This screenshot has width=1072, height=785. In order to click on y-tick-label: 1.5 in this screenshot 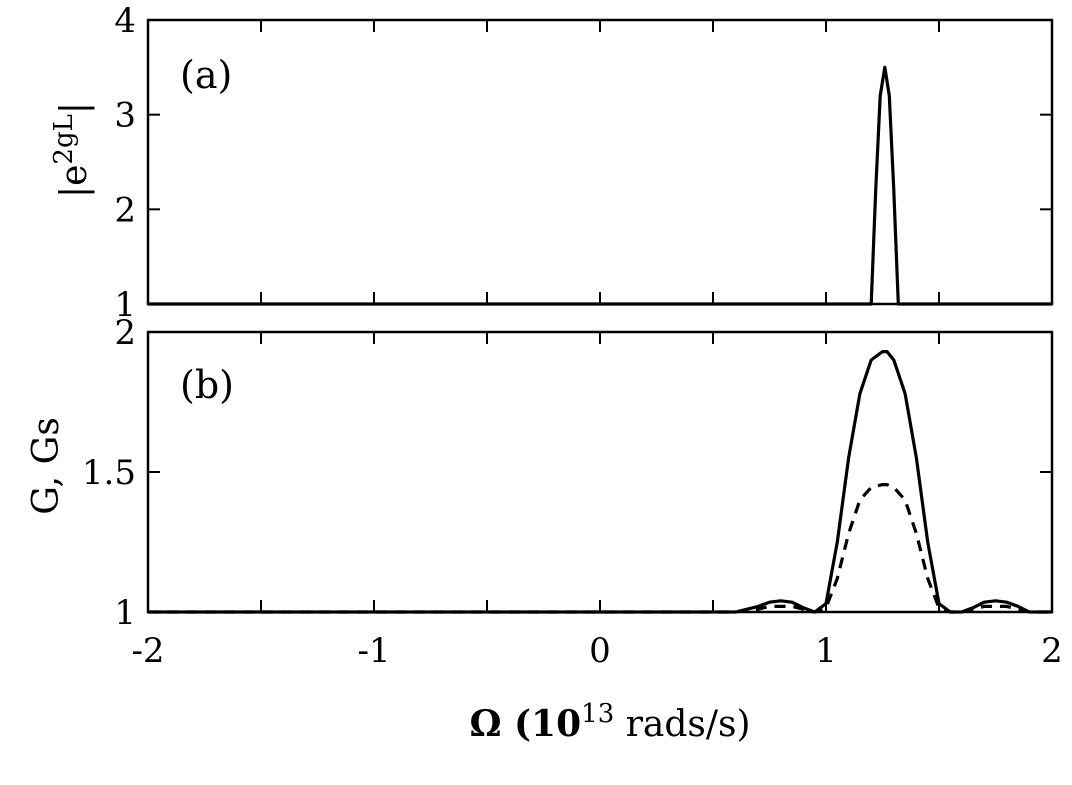, I will do `click(109, 473)`.